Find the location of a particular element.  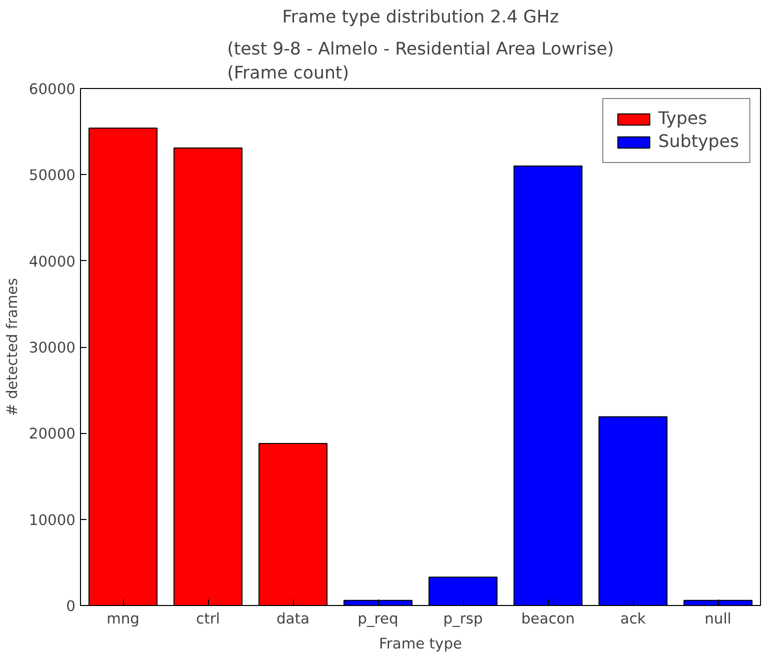

x-tick-label: ctrl is located at coordinates (208, 619).